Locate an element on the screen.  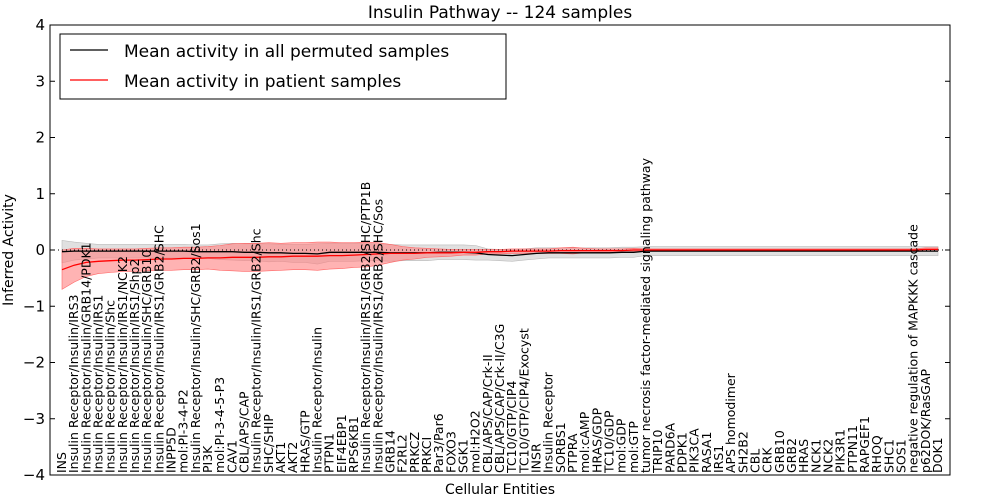
x-axis-label: Cellular Entities is located at coordinates (500, 490).